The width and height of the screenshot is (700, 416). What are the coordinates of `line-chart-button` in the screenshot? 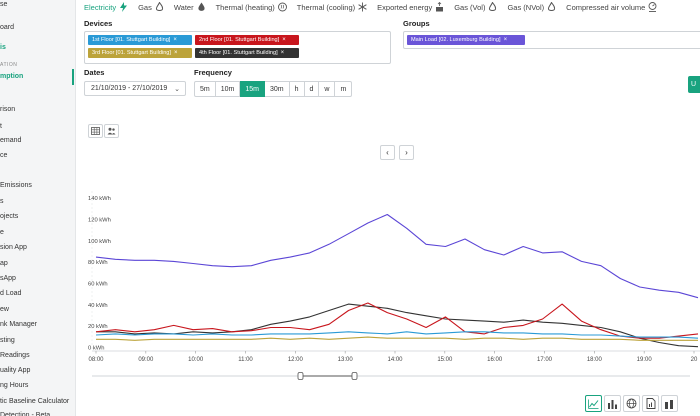 It's located at (593, 403).